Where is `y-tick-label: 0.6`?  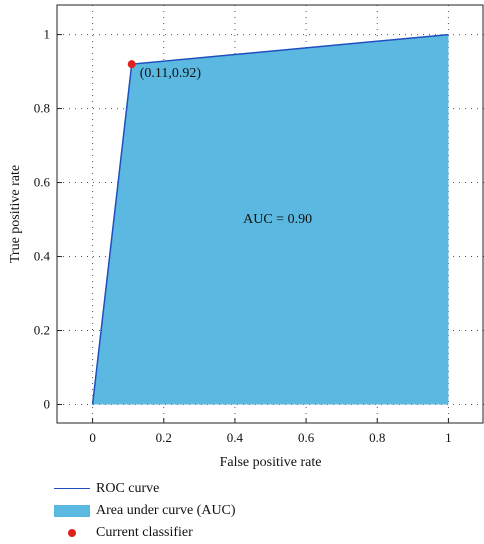 y-tick-label: 0.6 is located at coordinates (42, 182).